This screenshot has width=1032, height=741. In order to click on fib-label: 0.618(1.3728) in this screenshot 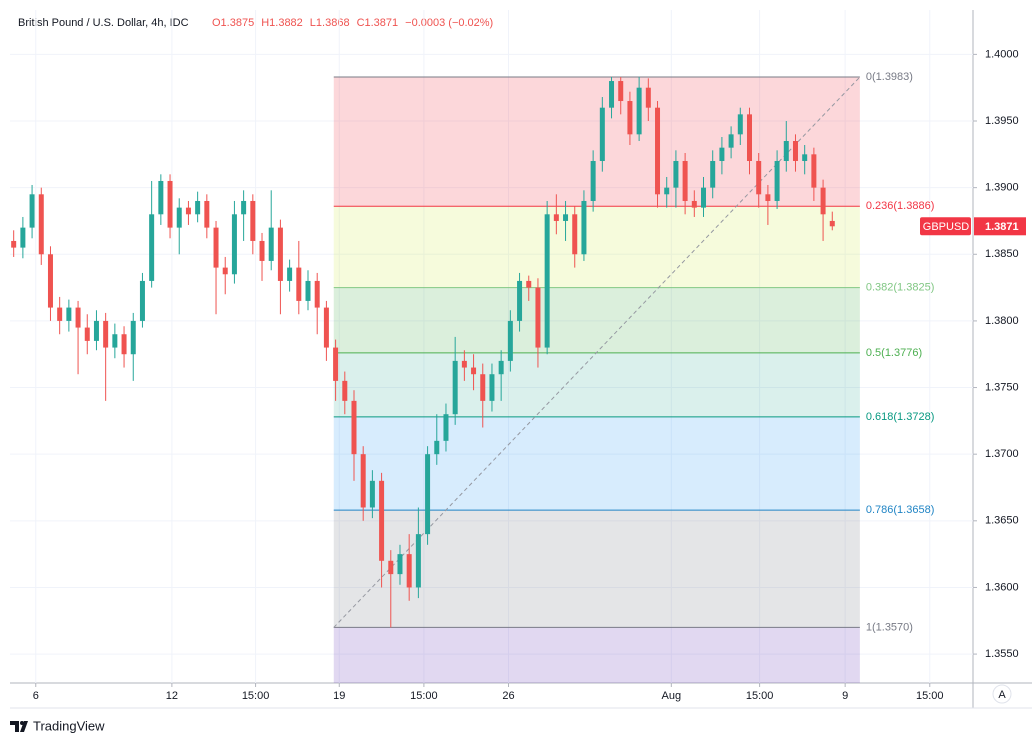, I will do `click(900, 417)`.